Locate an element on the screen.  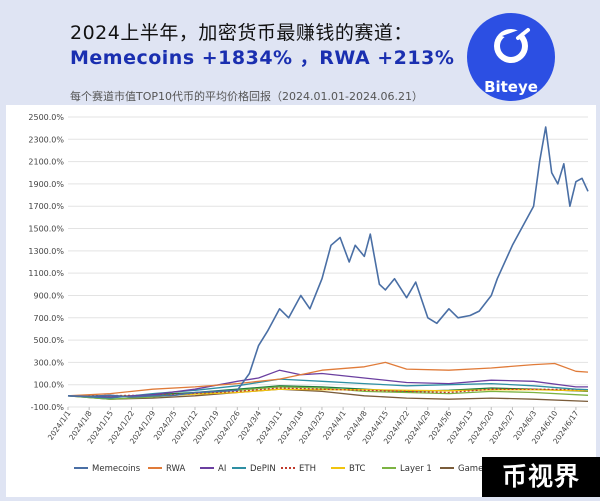
y-tick-label: 2100.0% is located at coordinates (46, 162).